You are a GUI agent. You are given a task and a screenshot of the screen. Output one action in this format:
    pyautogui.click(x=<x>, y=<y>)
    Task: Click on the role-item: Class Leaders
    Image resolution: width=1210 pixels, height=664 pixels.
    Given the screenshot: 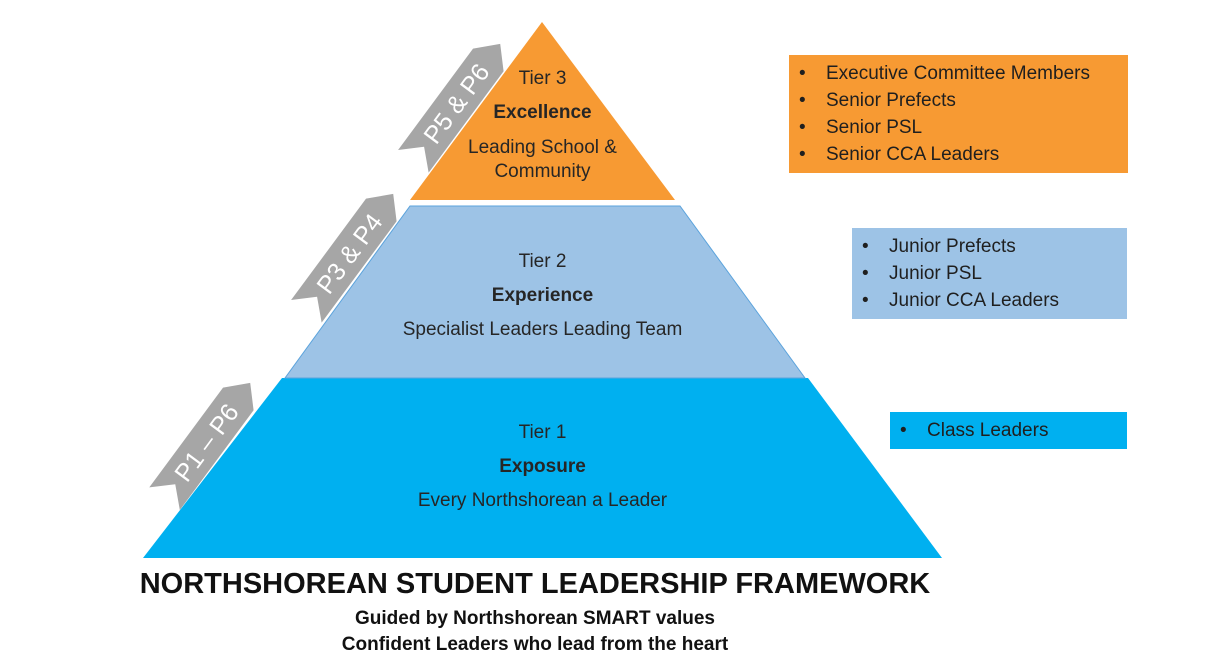 What is the action you would take?
    pyautogui.click(x=1008, y=430)
    